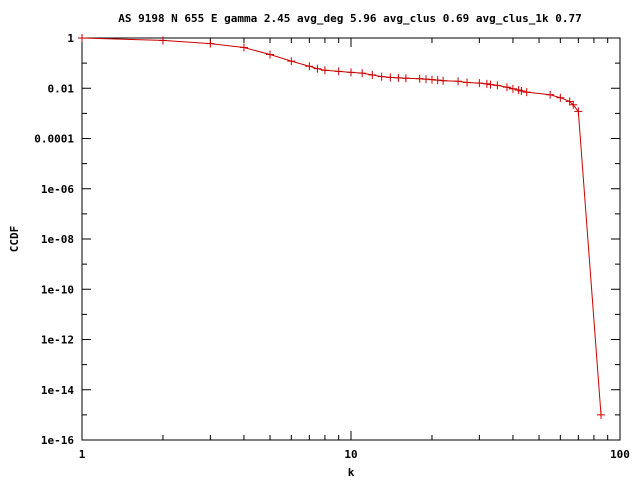  I want to click on y-tick-label: 1, so click(70, 38).